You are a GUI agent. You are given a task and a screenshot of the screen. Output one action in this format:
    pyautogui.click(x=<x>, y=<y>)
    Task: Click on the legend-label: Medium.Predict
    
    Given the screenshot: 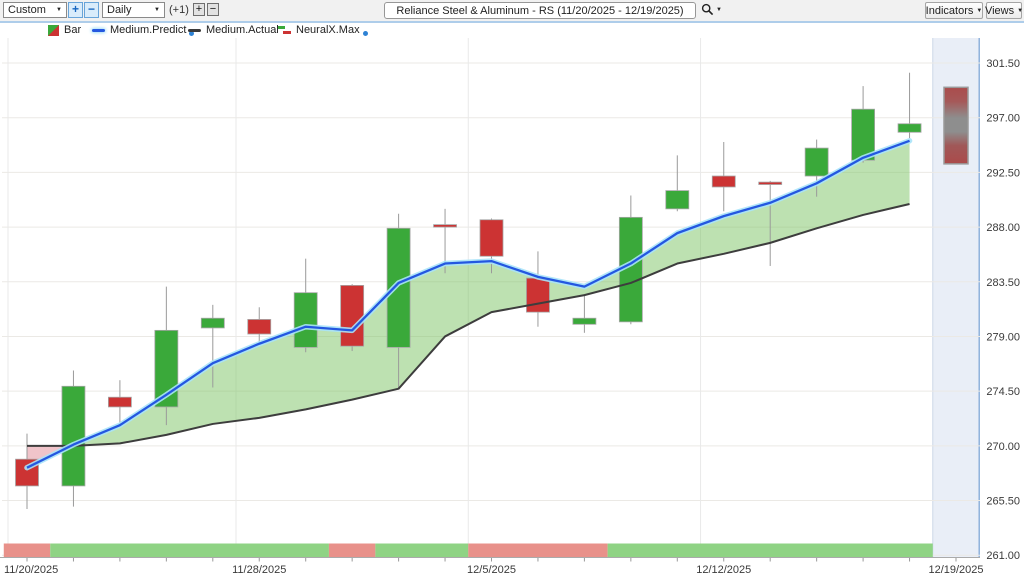 What is the action you would take?
    pyautogui.click(x=148, y=30)
    